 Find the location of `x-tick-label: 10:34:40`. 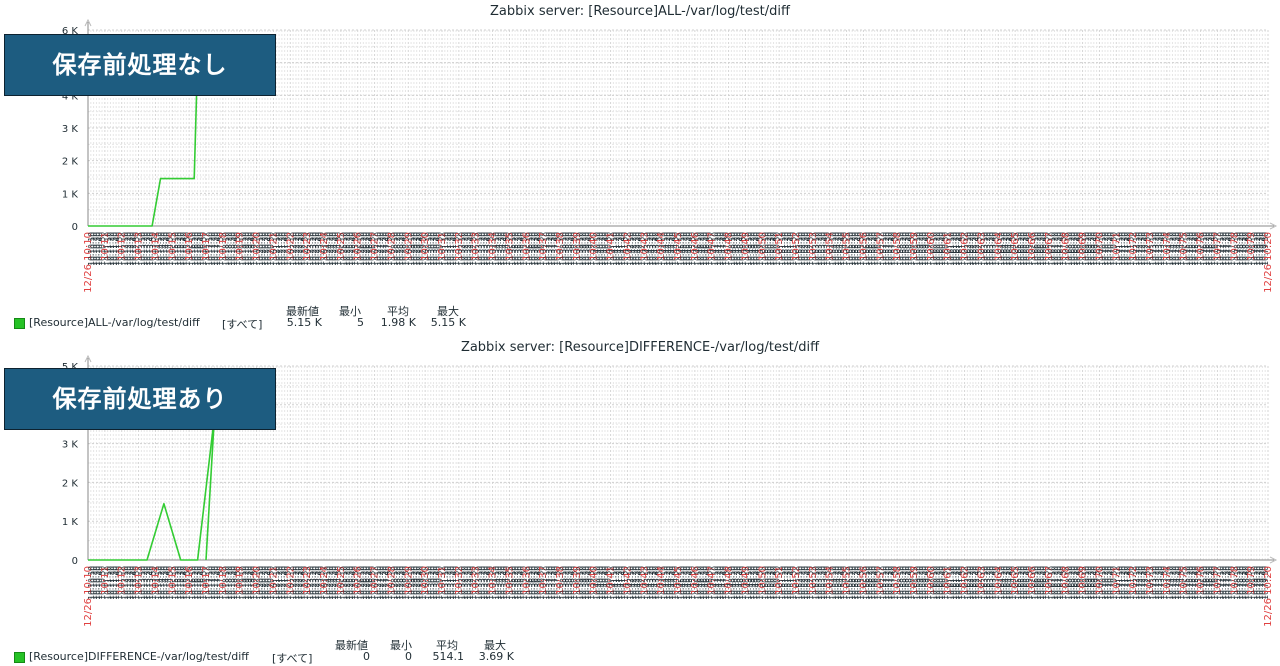

x-tick-label: 10:34:40 is located at coordinates (504, 249).